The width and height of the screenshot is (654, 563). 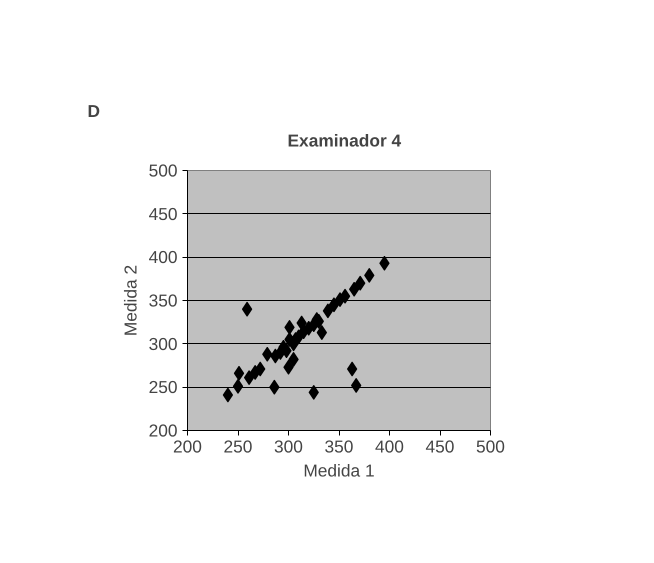 I want to click on x-tick-label: 500, so click(x=490, y=446).